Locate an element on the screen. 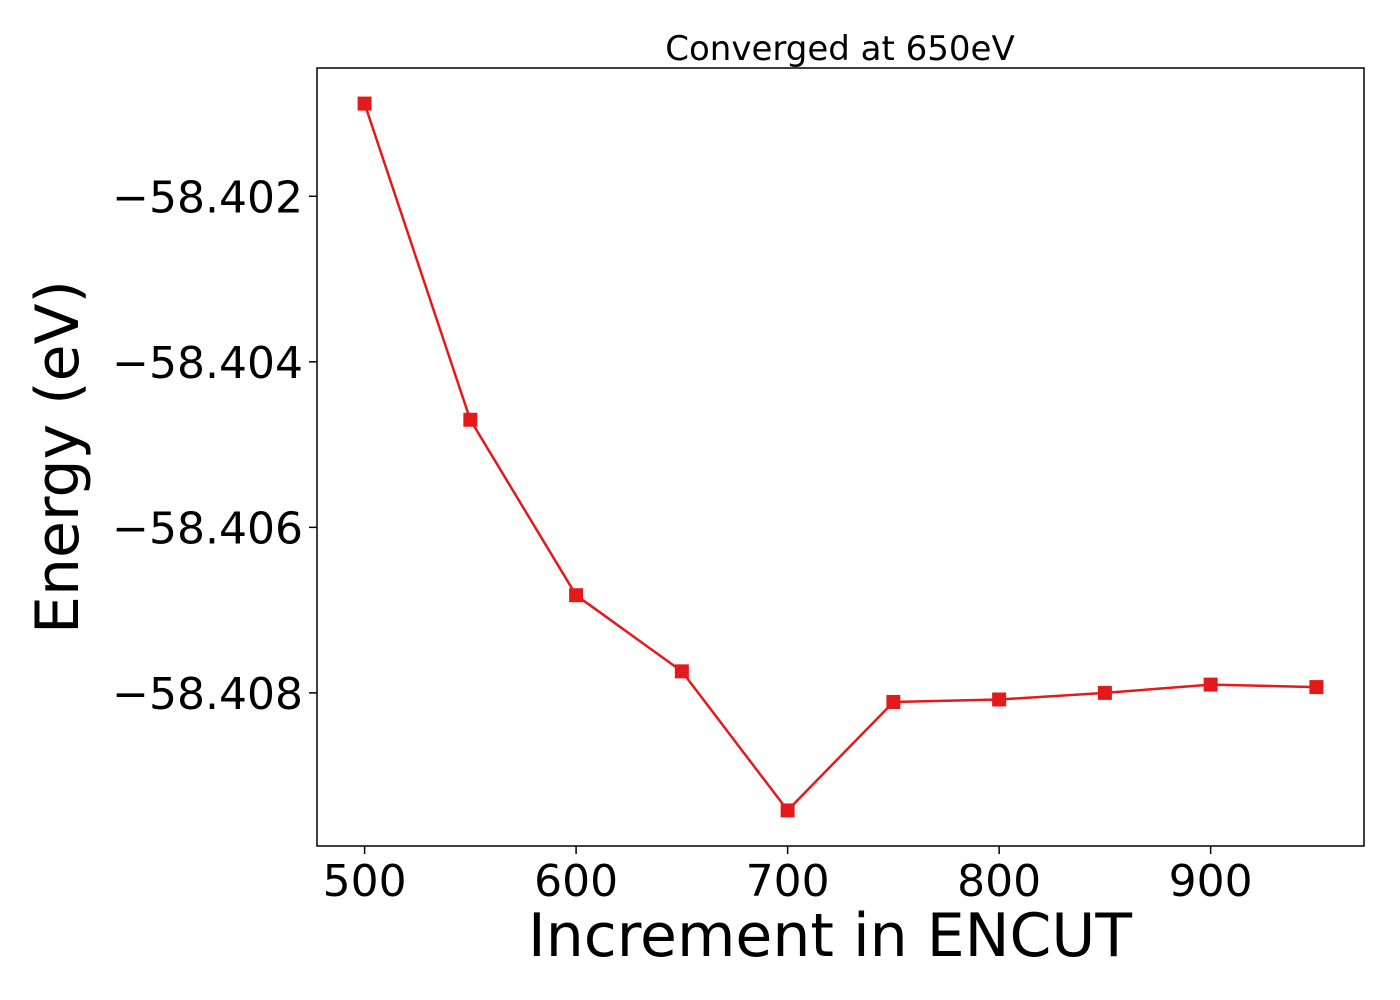 The width and height of the screenshot is (1400, 1000). x-tick-label: 500 is located at coordinates (365, 881).